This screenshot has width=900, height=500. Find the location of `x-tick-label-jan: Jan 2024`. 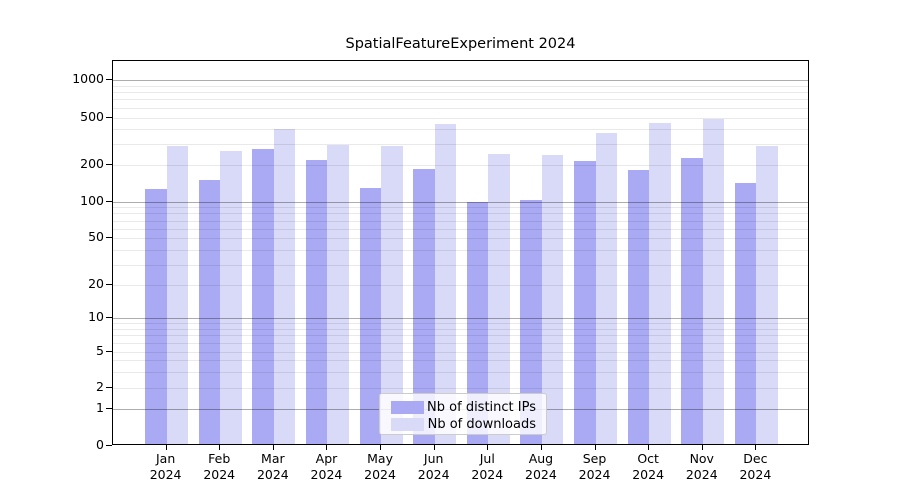

x-tick-label-jan: Jan 2024 is located at coordinates (165, 466).